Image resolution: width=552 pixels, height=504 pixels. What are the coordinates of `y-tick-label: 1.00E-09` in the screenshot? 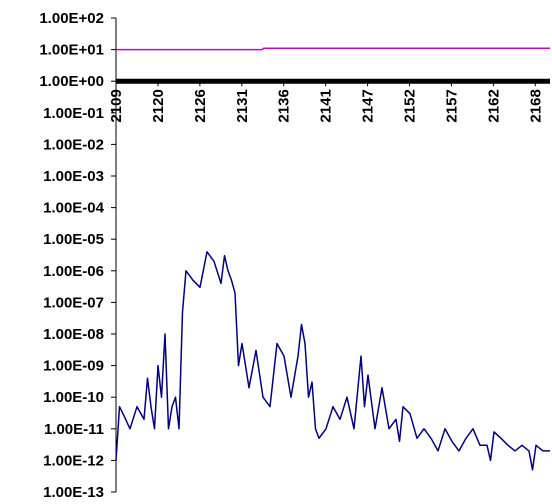 It's located at (73, 366).